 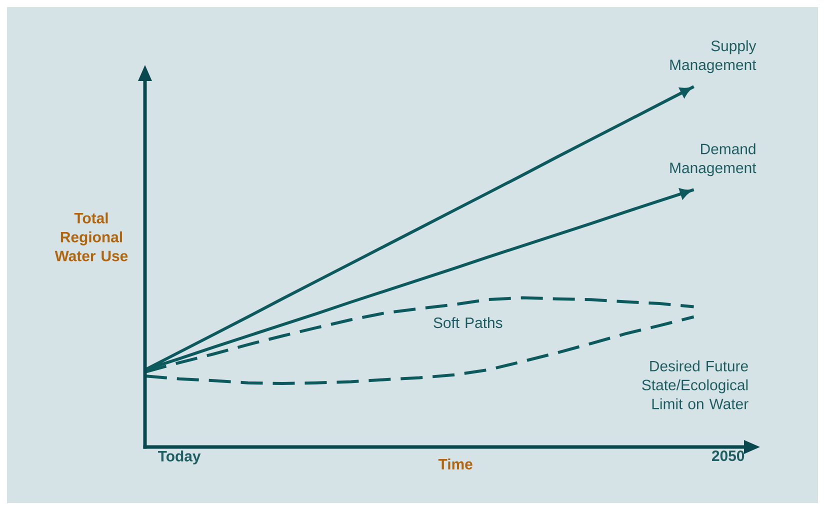 I want to click on y-axis-title: Total Regional Water Use, so click(x=91, y=237).